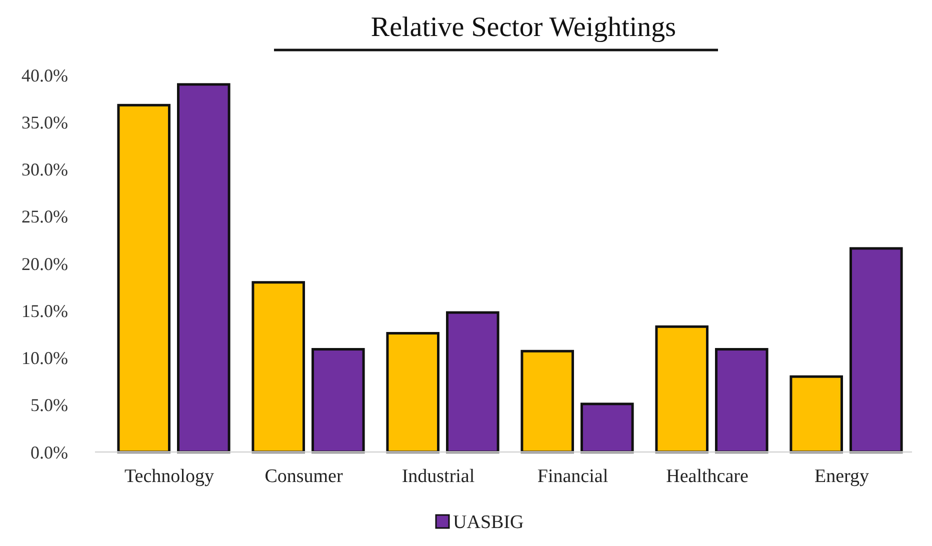 The image size is (932, 546). I want to click on y-tick-label: 30.0%, so click(45, 170).